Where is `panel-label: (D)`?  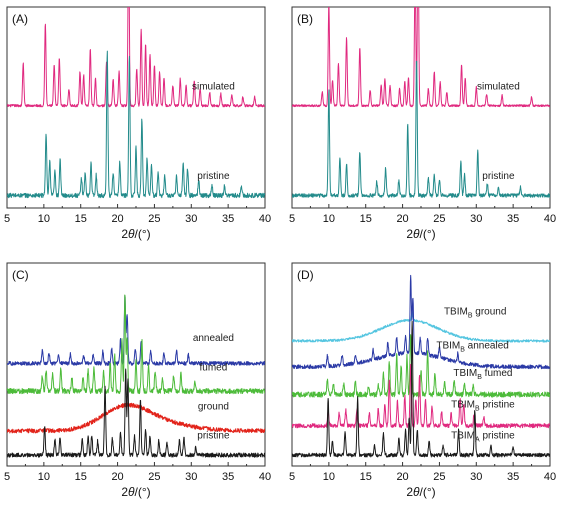
panel-label: (D) is located at coordinates (305, 275).